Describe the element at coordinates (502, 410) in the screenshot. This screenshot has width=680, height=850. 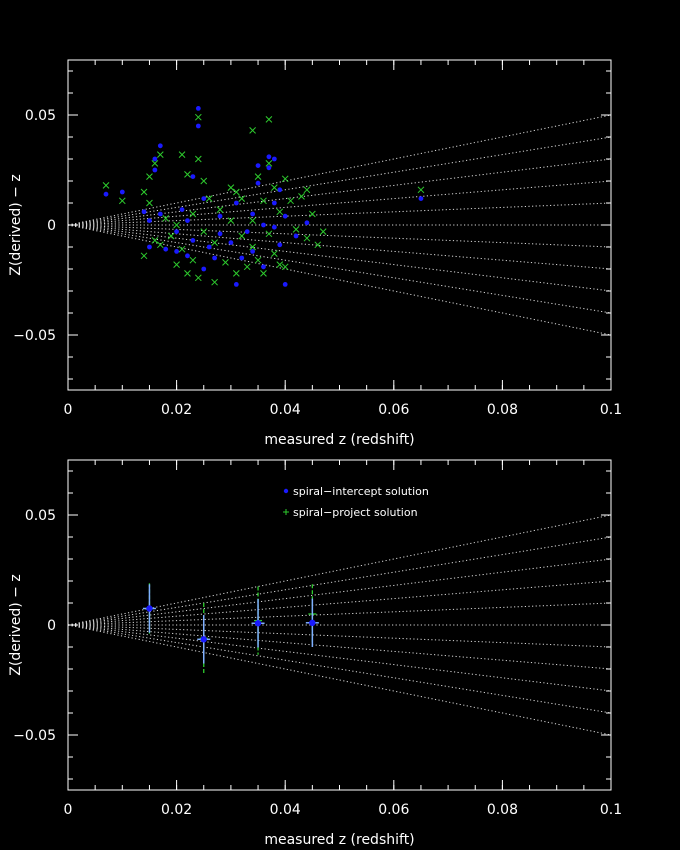
I see `x-tick-label: 0.08` at that location.